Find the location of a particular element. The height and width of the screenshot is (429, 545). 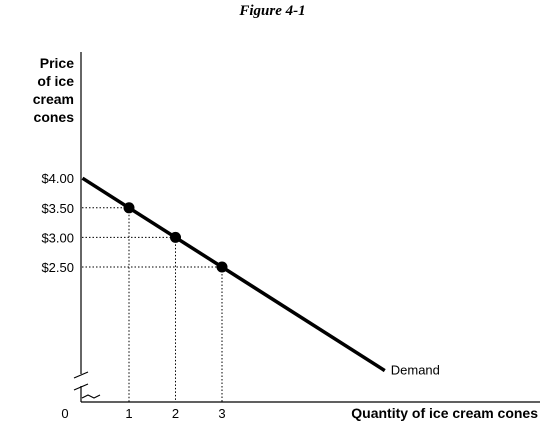

y-tick-labels: $4.00 $3.50 $3.00 $2.50 is located at coordinates (57, 223).